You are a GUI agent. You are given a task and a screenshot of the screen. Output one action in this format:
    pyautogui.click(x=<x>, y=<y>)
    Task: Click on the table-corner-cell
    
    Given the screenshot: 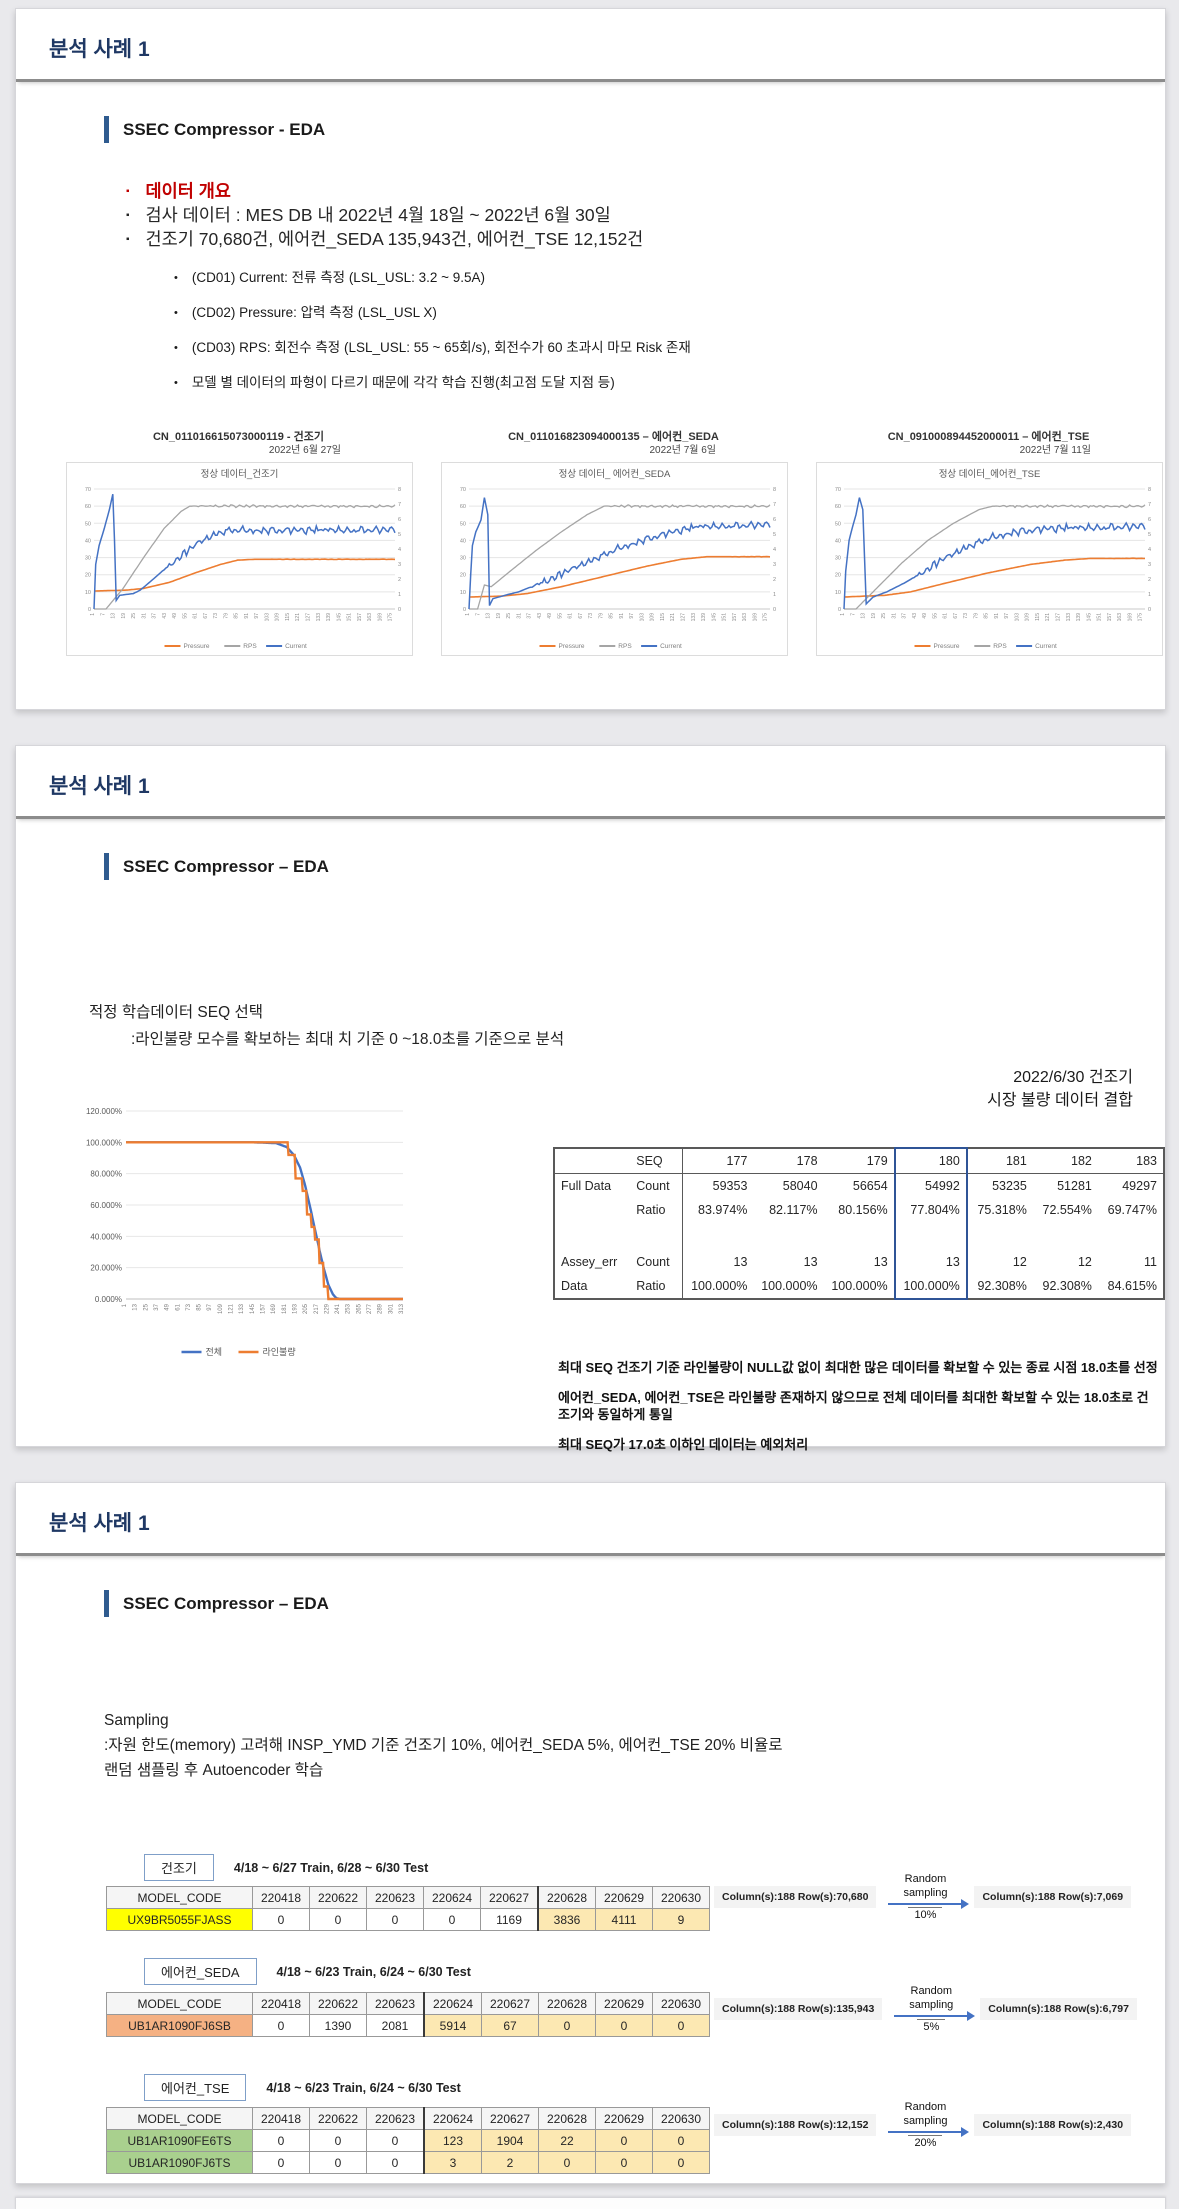 What is the action you would take?
    pyautogui.click(x=592, y=1161)
    